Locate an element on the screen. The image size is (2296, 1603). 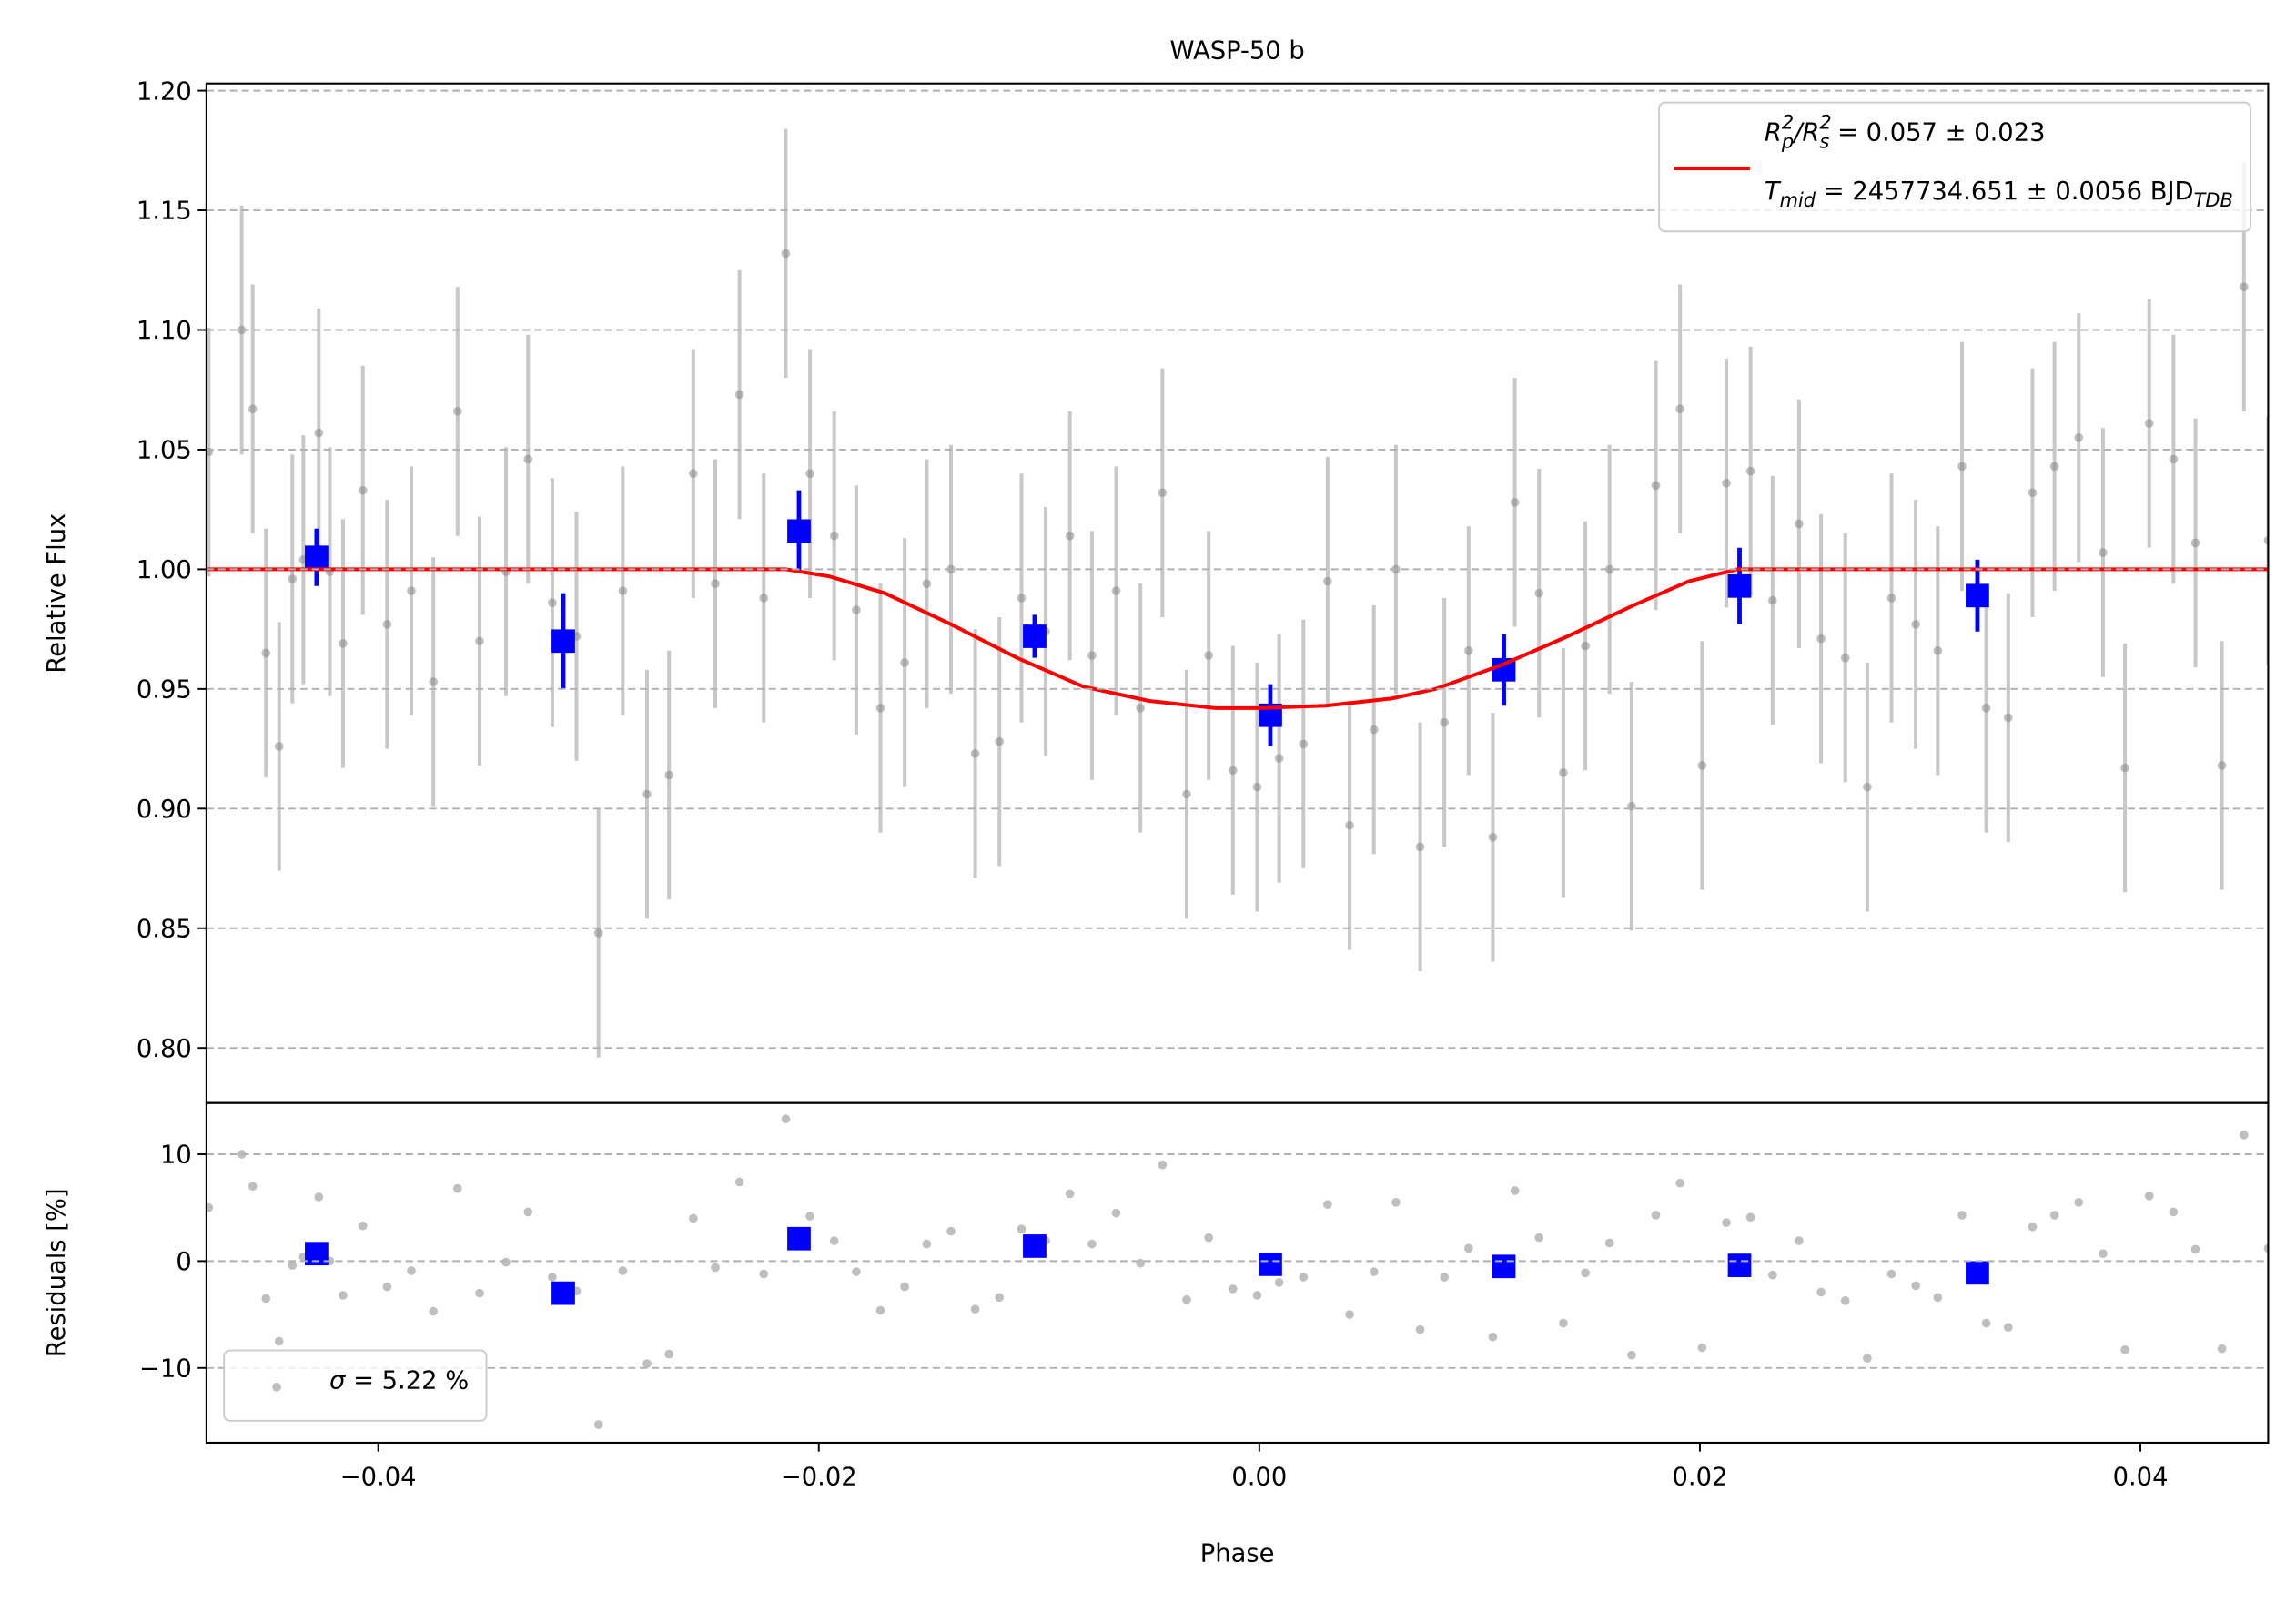
x-tick-label: 0.00 is located at coordinates (1259, 1478).